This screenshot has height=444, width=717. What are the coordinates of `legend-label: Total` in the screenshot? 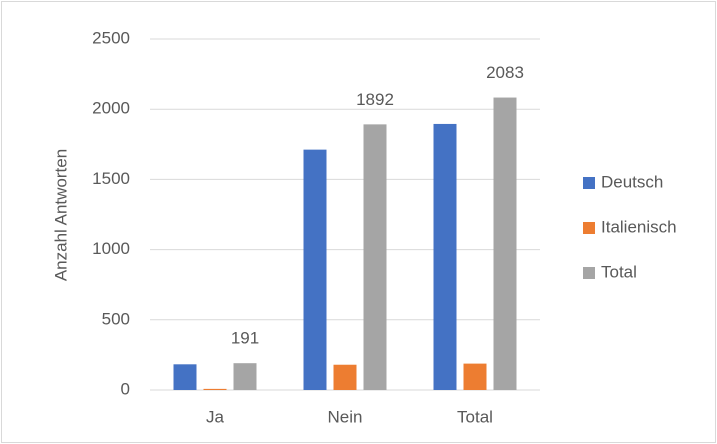 It's located at (619, 271).